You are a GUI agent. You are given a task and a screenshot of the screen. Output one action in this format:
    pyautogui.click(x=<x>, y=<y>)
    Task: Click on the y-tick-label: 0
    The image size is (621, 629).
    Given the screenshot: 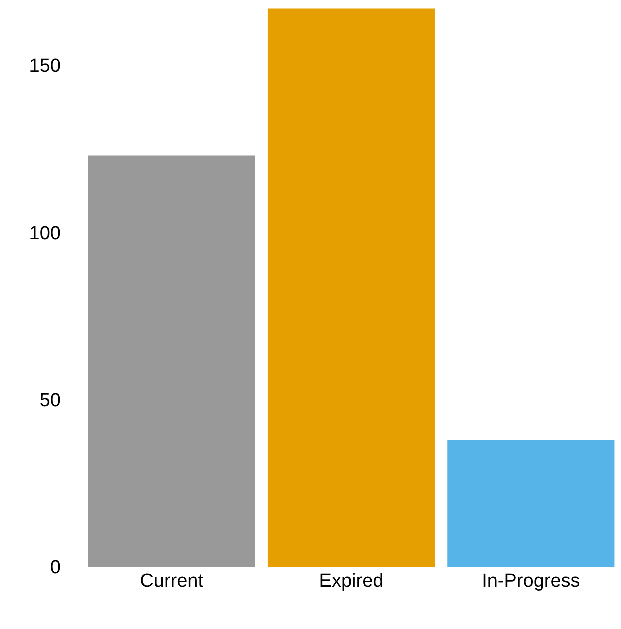 What is the action you would take?
    pyautogui.click(x=55, y=568)
    